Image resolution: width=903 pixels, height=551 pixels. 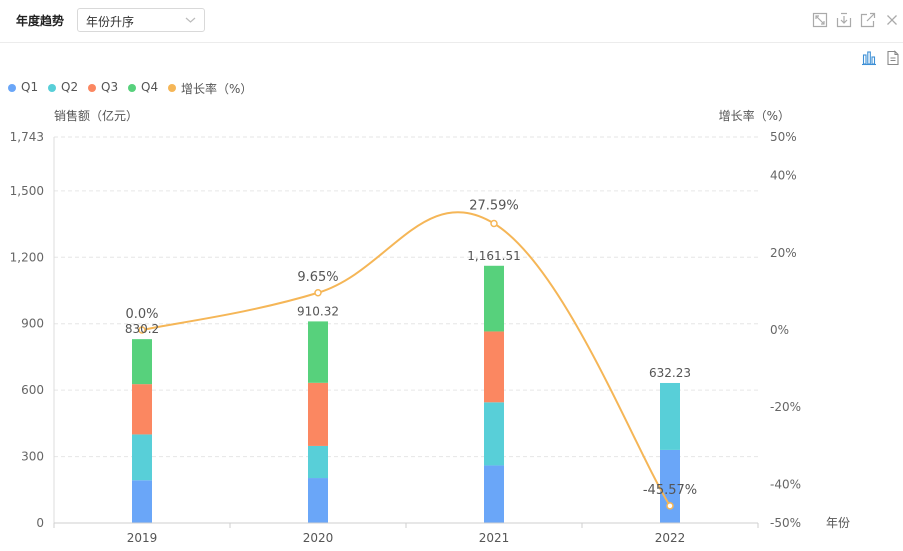 I want to click on legend-label-q3: Q3, so click(x=110, y=87).